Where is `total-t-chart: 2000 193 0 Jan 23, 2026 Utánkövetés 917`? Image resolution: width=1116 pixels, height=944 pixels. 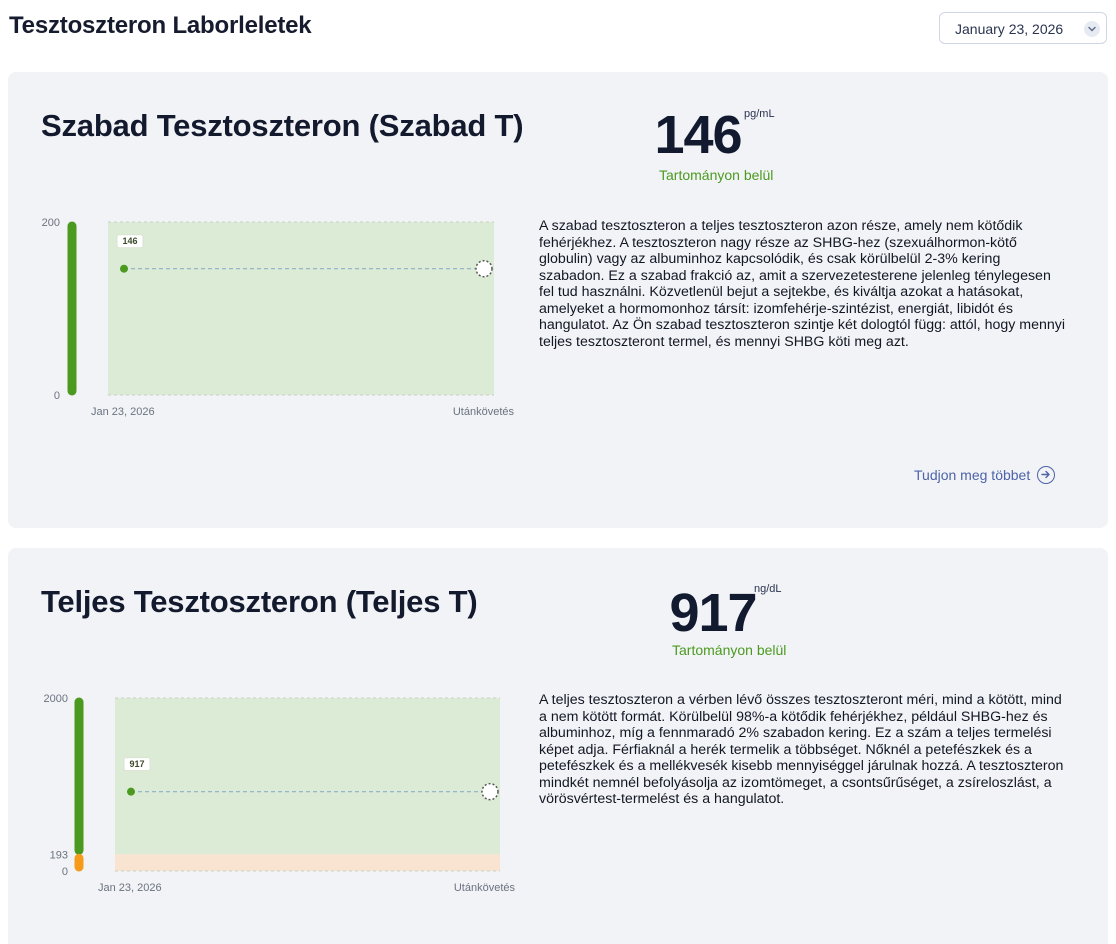 total-t-chart: 2000 193 0 Jan 23, 2026 Utánkövetés 917 is located at coordinates (280, 793).